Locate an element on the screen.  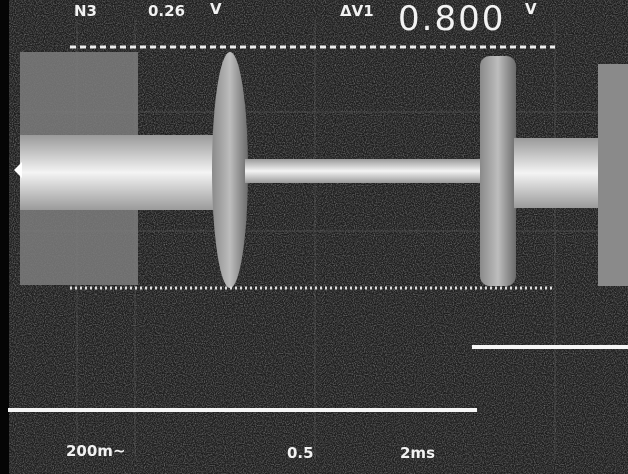
channel-label: N3 is located at coordinates (85, 11).